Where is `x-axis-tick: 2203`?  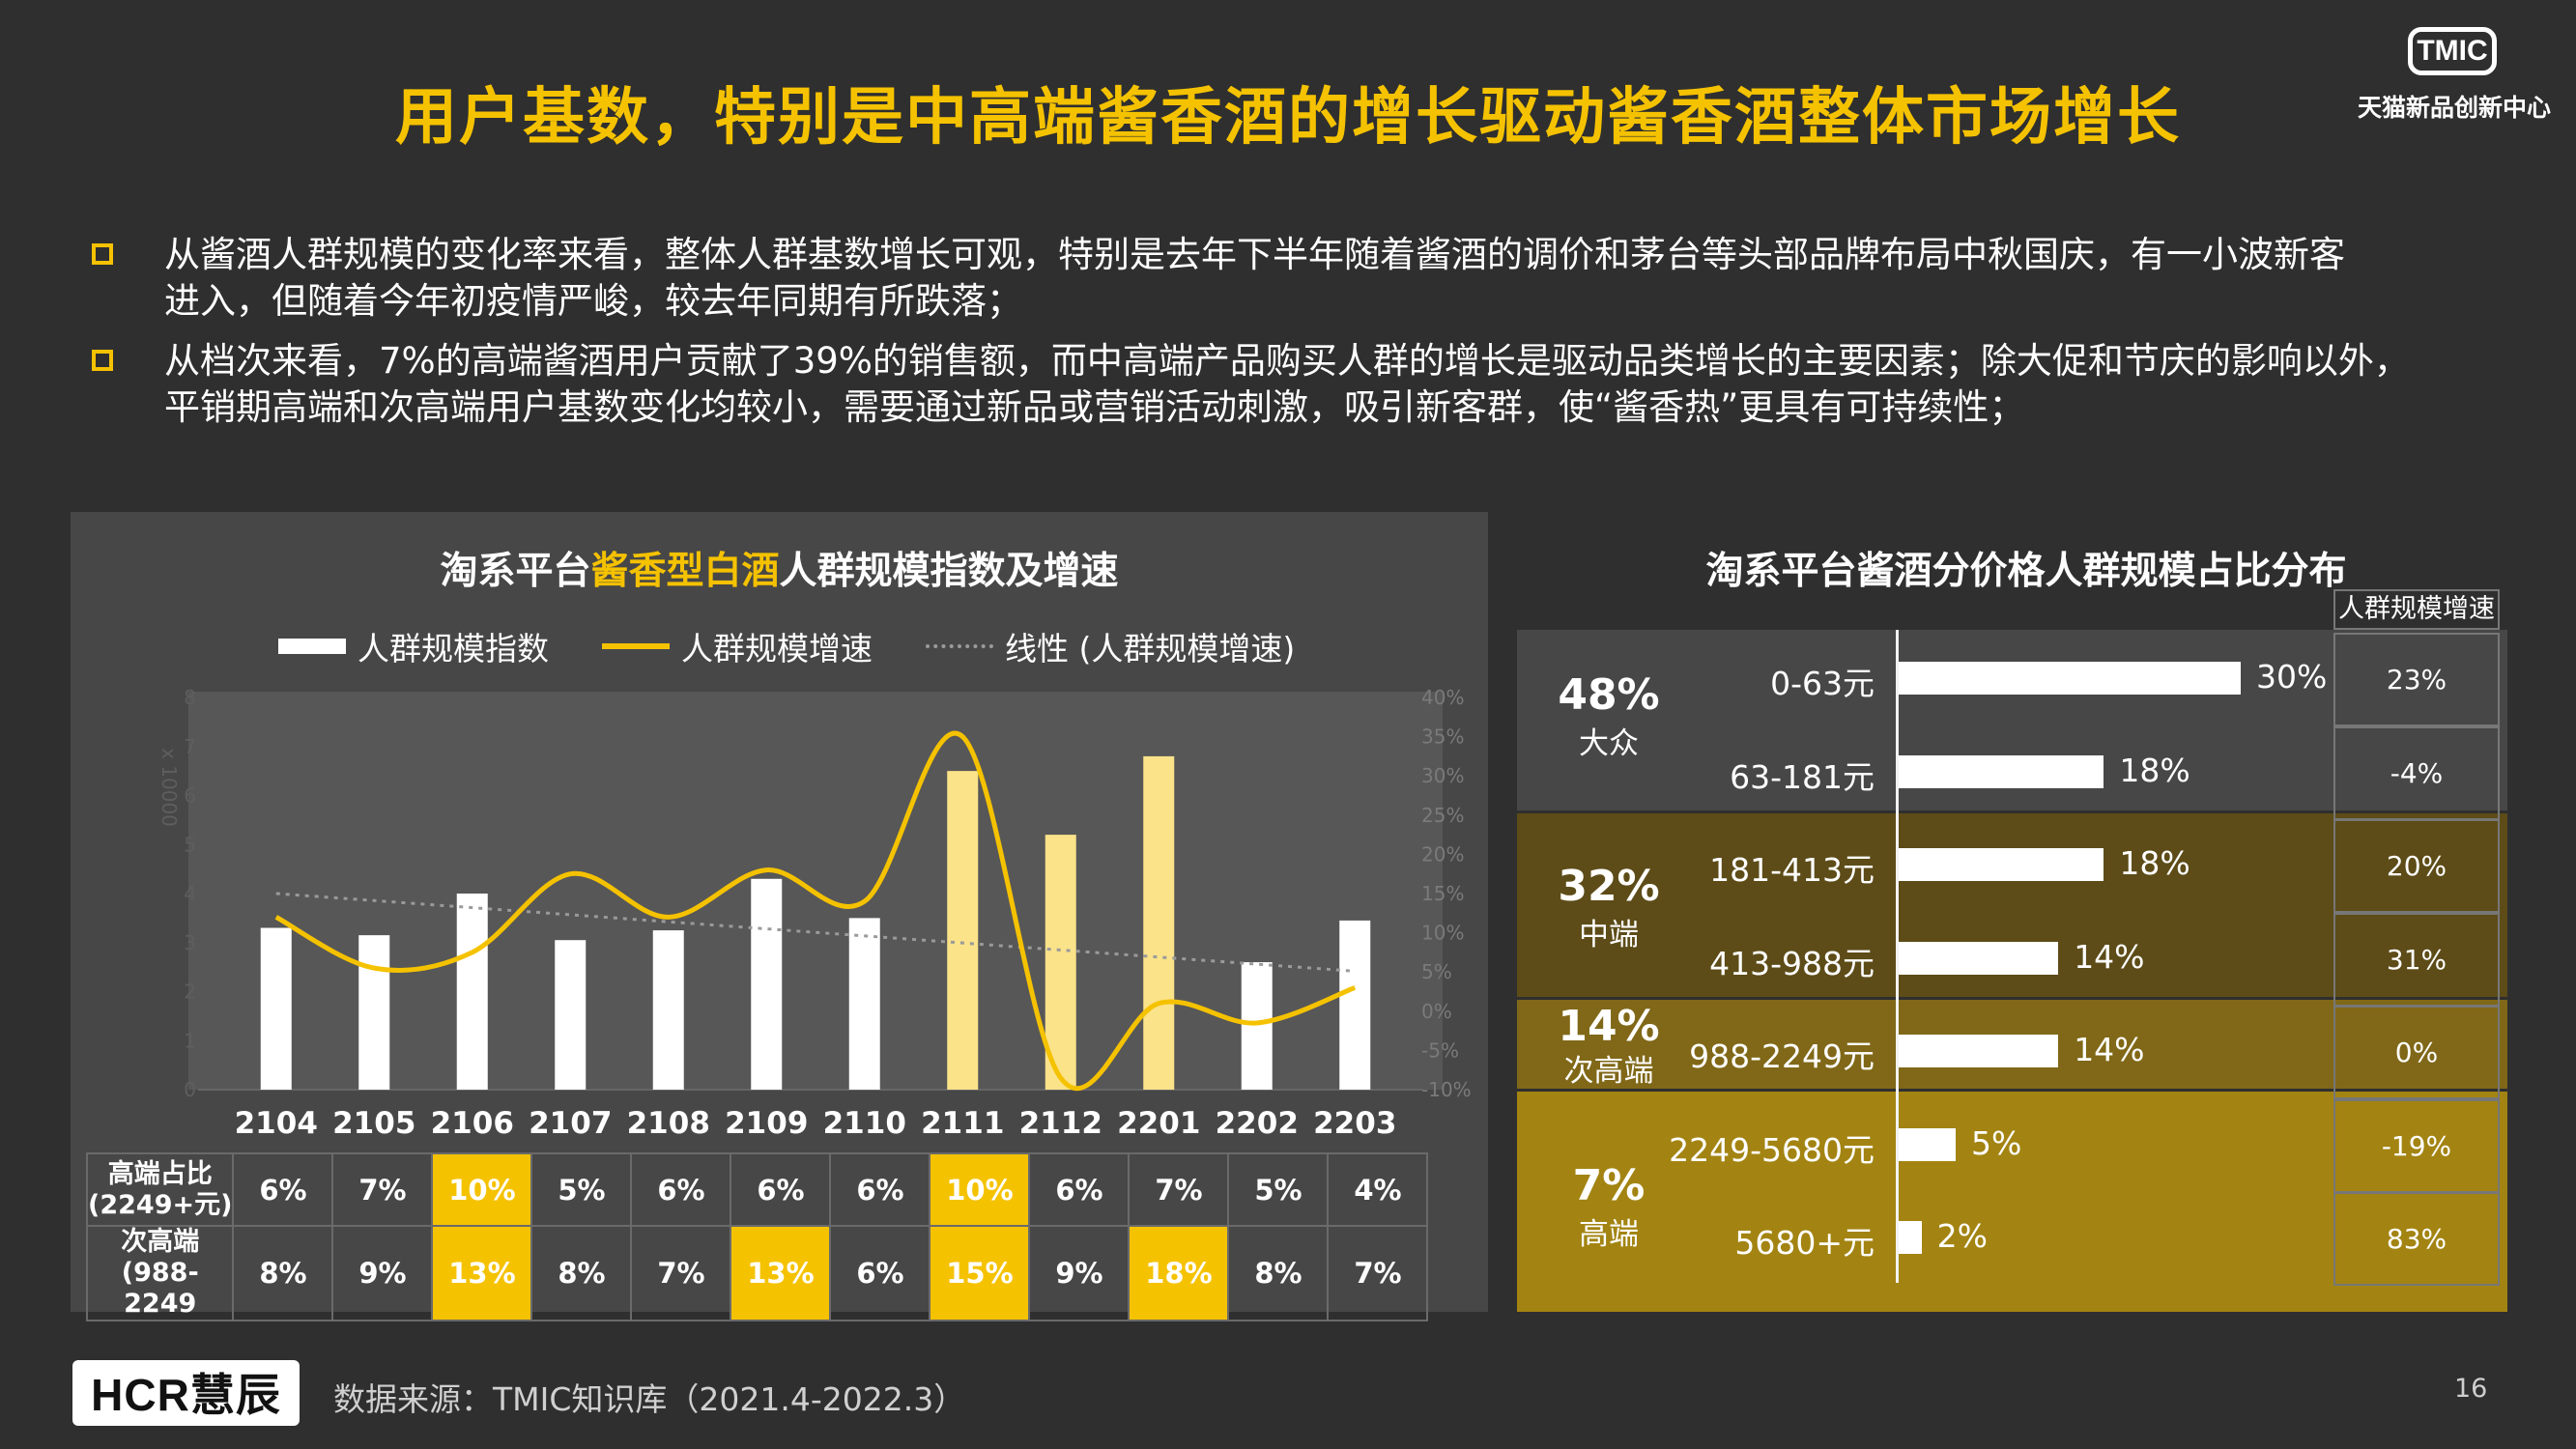
x-axis-tick: 2203 is located at coordinates (1355, 1123).